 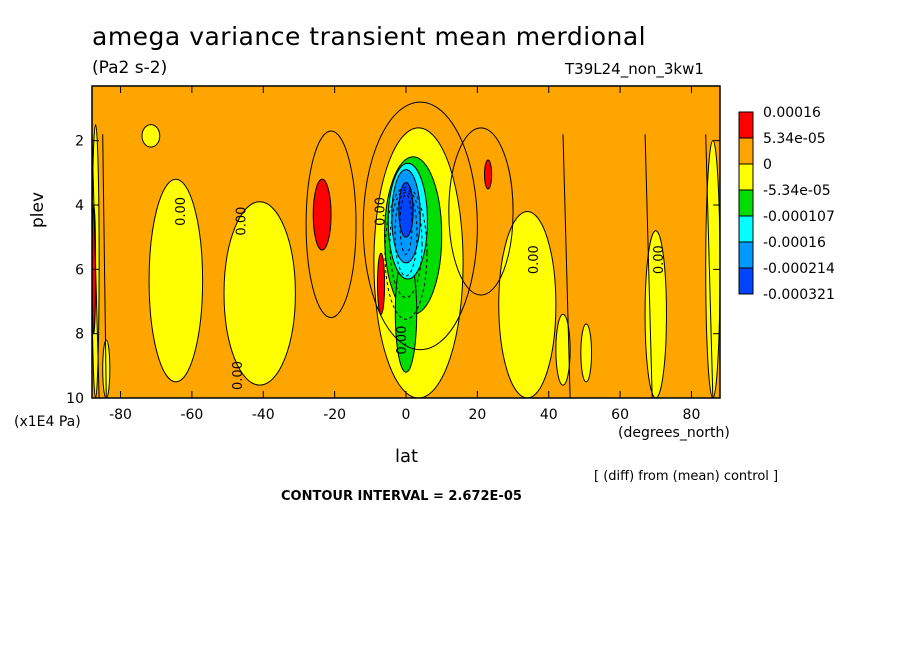 I want to click on x-tick-label: 40, so click(x=549, y=415).